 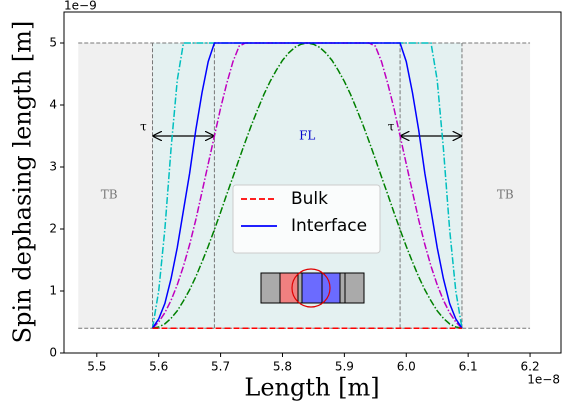 I want to click on x-tick-label: 5.9, so click(x=344, y=367).